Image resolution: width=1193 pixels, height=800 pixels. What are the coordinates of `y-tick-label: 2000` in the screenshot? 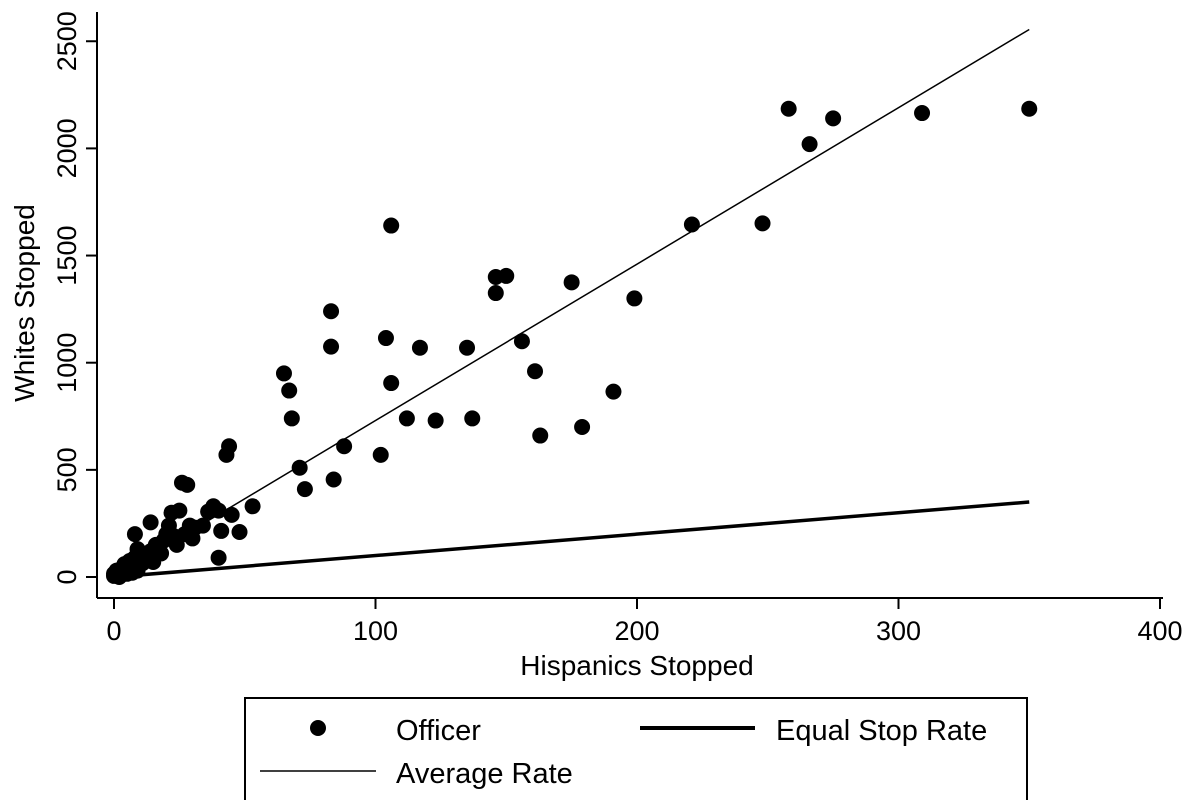 It's located at (67, 148).